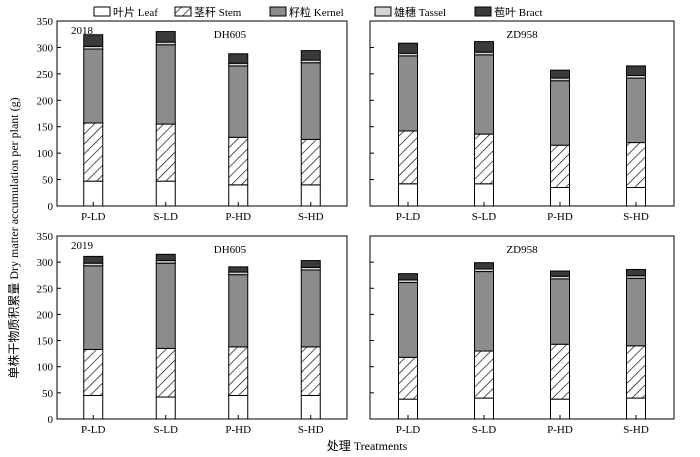 Image resolution: width=700 pixels, height=457 pixels. Describe the element at coordinates (367, 446) in the screenshot. I see `x-axis-label: 处理 Treatments` at that location.